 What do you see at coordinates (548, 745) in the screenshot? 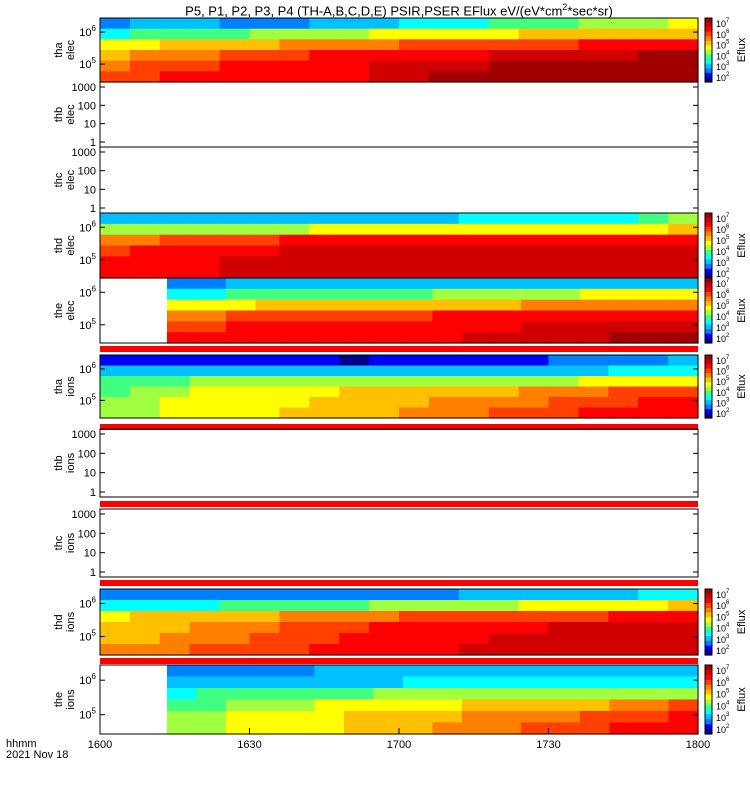
I see `x-tick-label: 1730` at bounding box center [548, 745].